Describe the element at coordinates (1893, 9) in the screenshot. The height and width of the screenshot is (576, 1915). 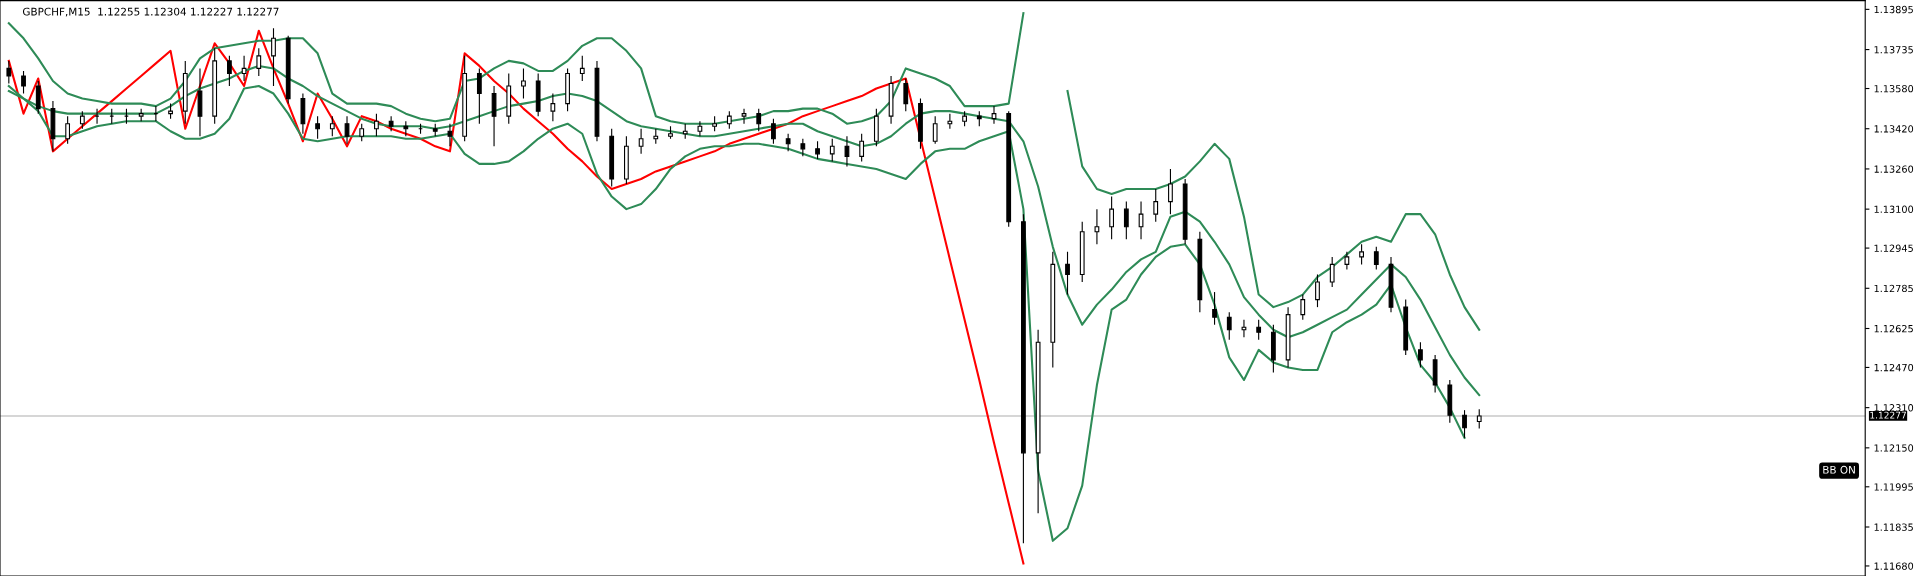
I see `y-tick-label: 1.13895` at that location.